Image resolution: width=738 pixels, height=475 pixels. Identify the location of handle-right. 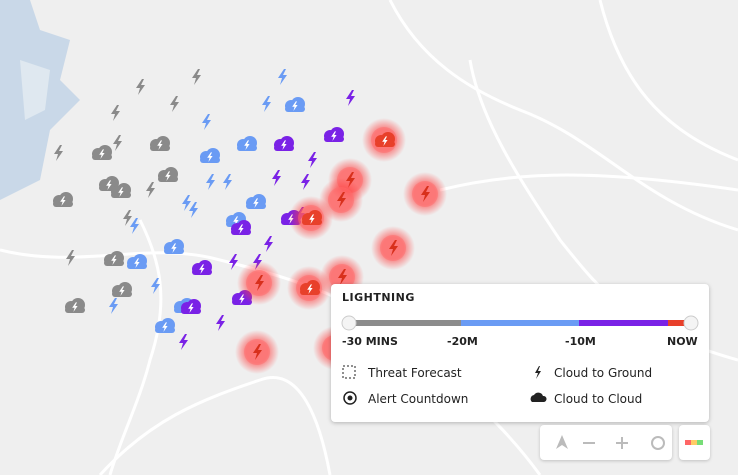
(691, 323).